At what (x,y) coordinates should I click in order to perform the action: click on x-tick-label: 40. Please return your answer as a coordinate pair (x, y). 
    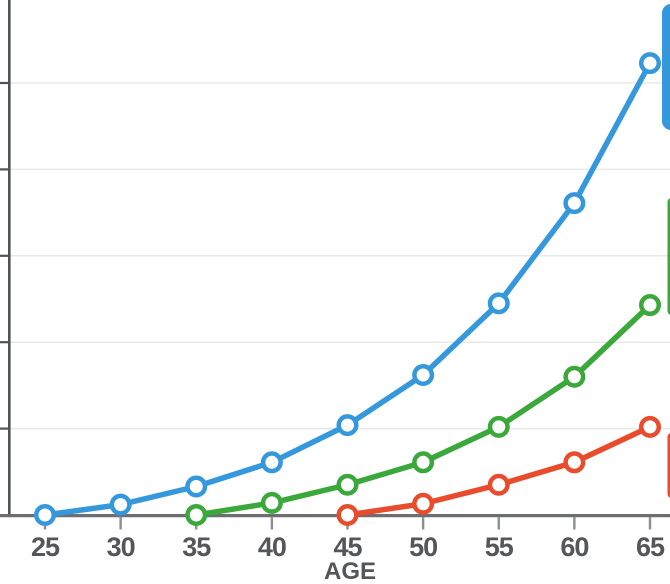
    Looking at the image, I should click on (272, 547).